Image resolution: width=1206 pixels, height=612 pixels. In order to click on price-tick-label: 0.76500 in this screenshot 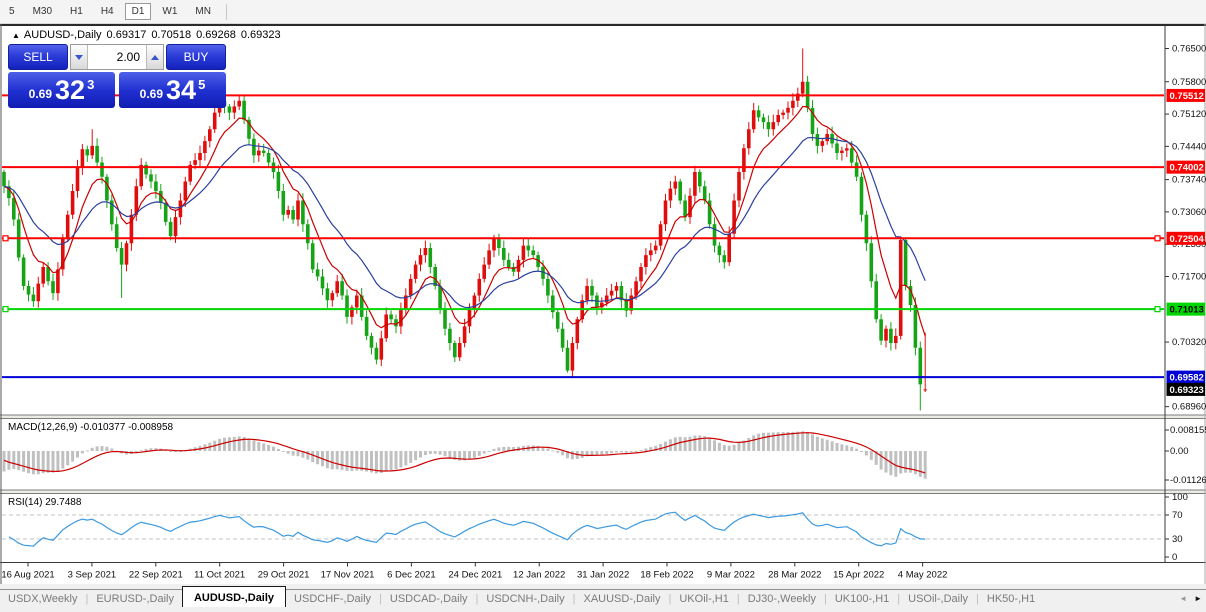, I will do `click(1189, 49)`.